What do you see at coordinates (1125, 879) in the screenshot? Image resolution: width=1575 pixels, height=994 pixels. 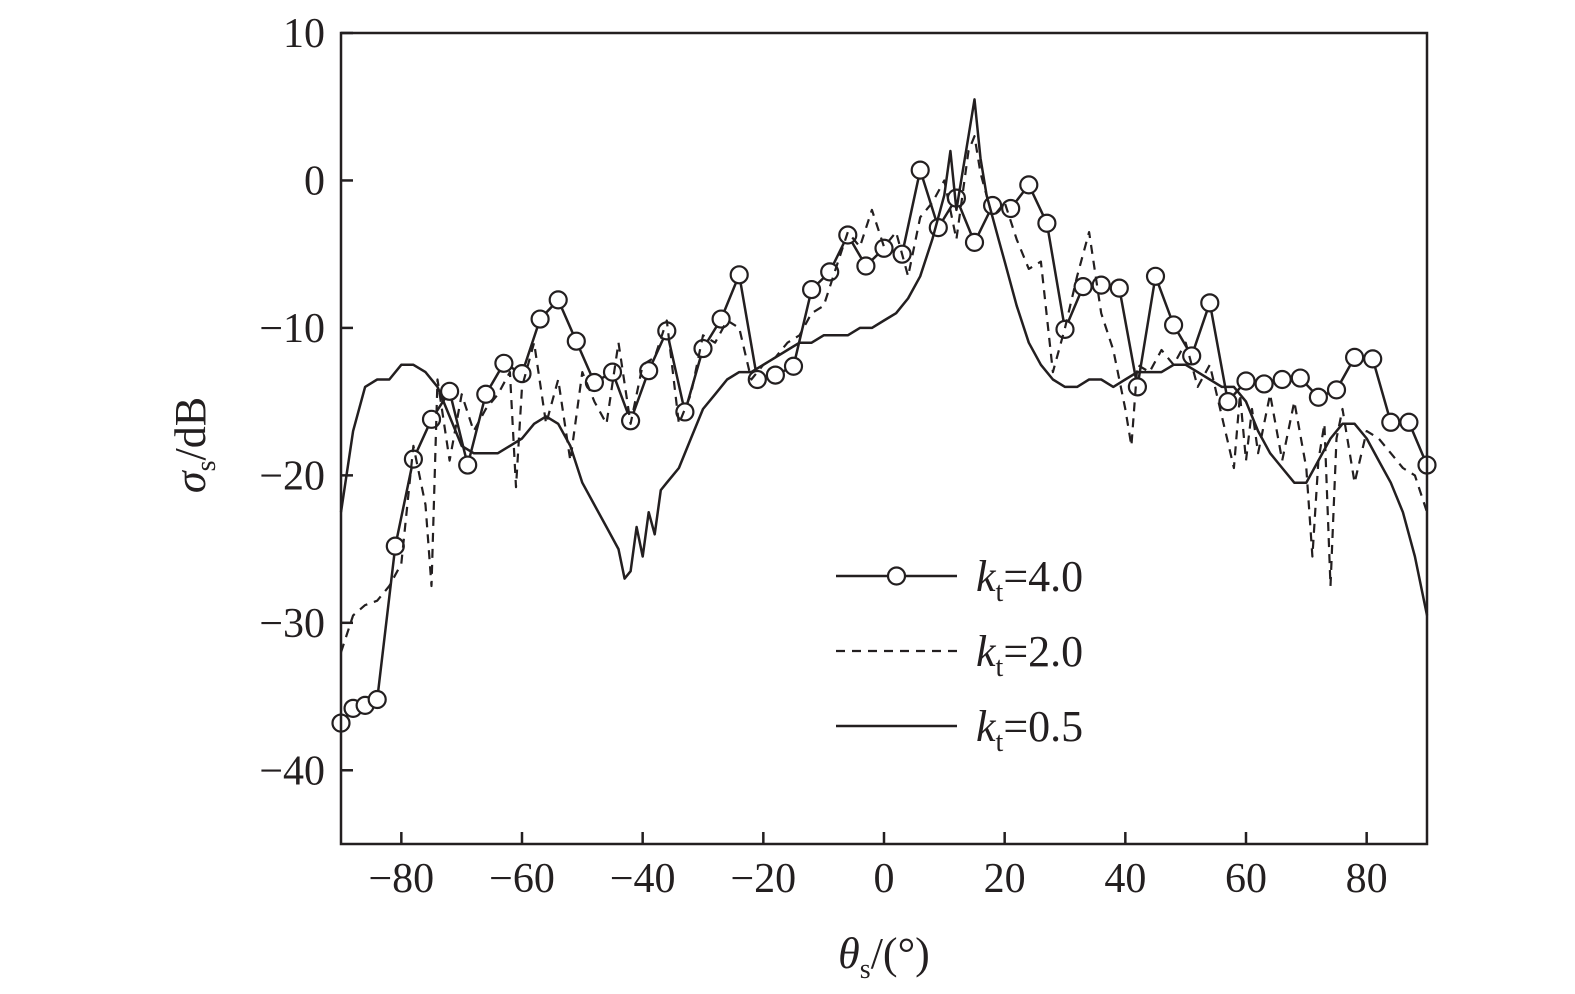 I see `x-tick-label: 40` at bounding box center [1125, 879].